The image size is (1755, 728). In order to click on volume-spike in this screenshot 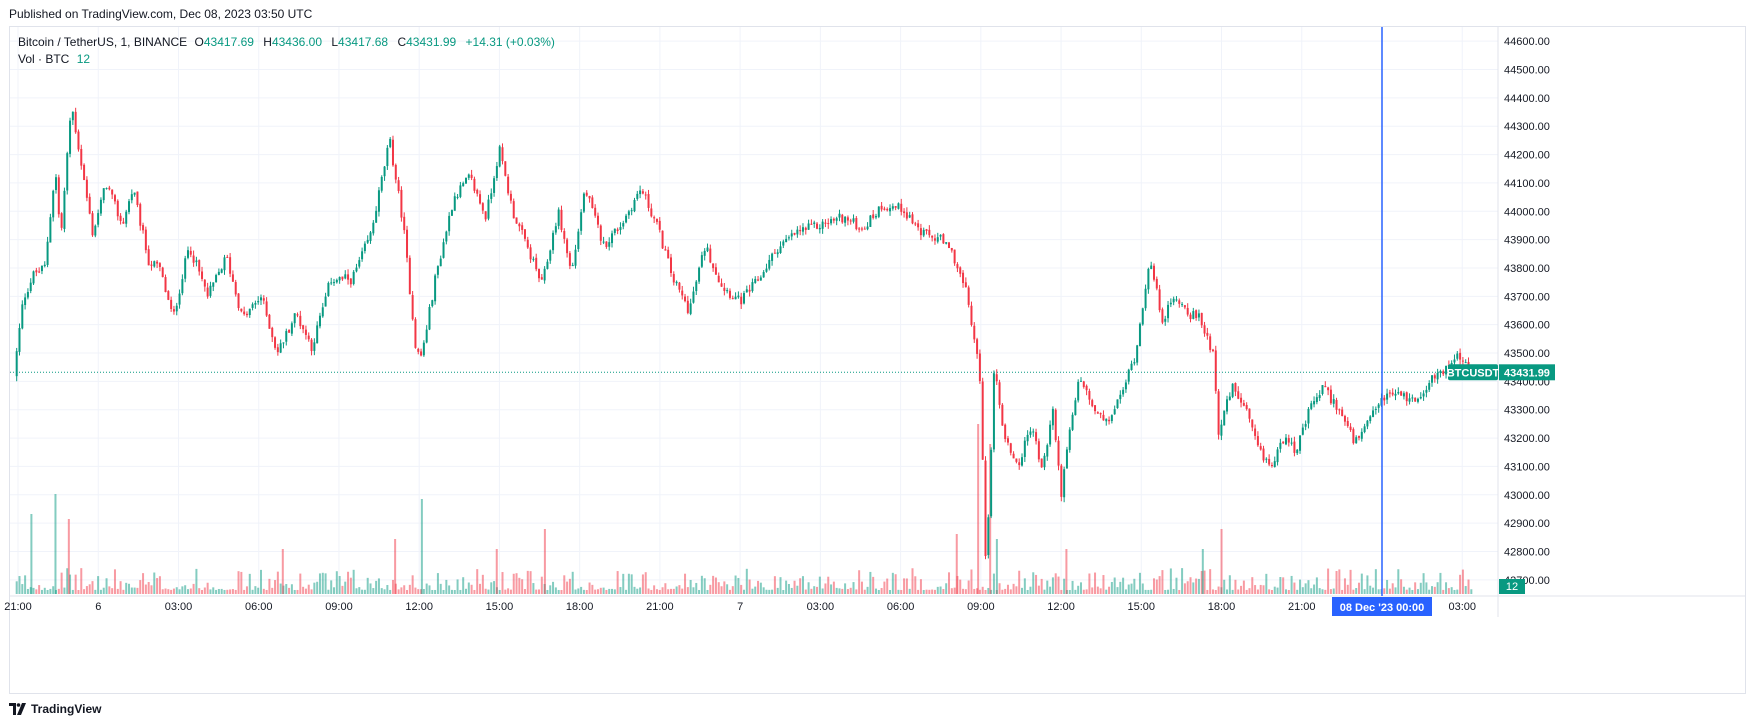, I will do `click(31, 554)`.